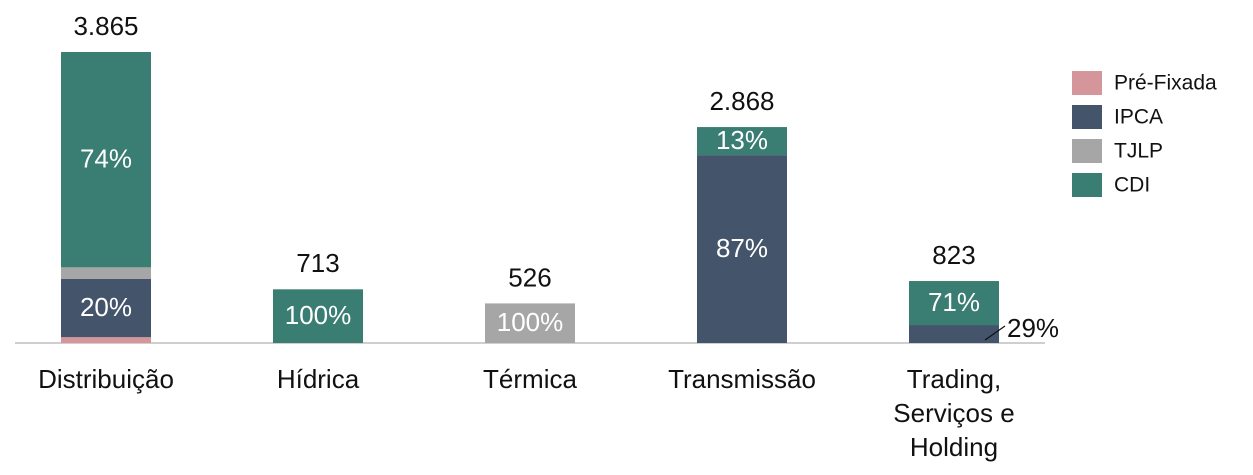 Image resolution: width=1253 pixels, height=475 pixels. Describe the element at coordinates (318, 379) in the screenshot. I see `x-tick-label: Hídrica` at that location.